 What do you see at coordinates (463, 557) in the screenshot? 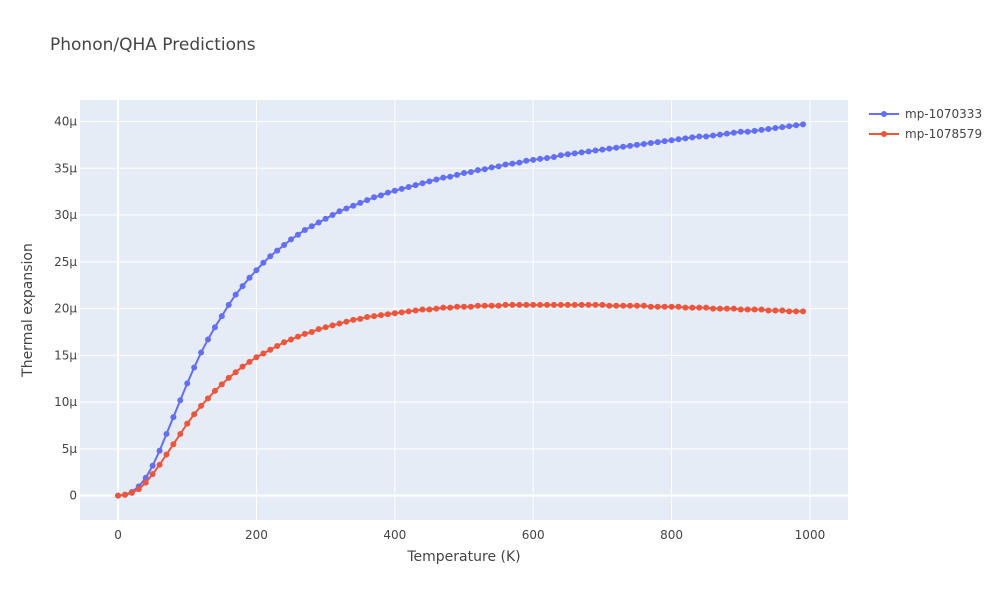
I see `x-axis-title: Temperature (K)` at bounding box center [463, 557].